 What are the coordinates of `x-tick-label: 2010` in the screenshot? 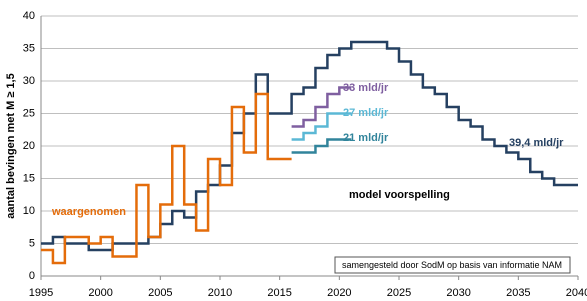 It's located at (220, 293).